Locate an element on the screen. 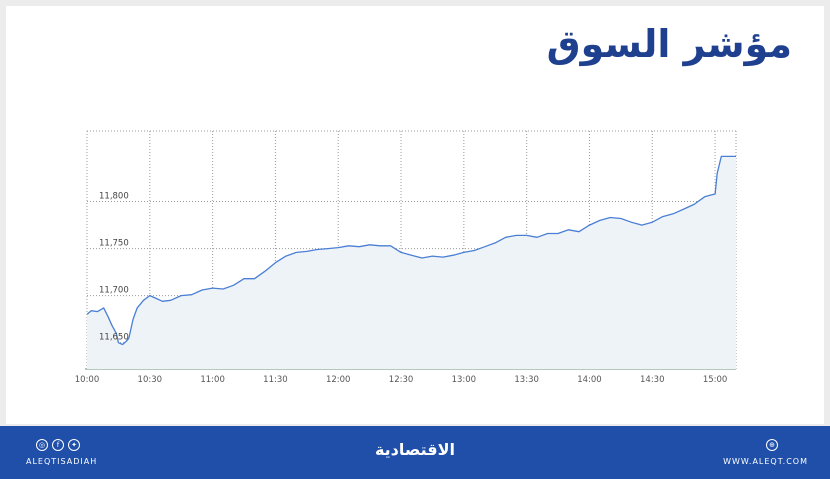 Image resolution: width=830 pixels, height=479 pixels. y-tick-label: 11,700 is located at coordinates (114, 291).